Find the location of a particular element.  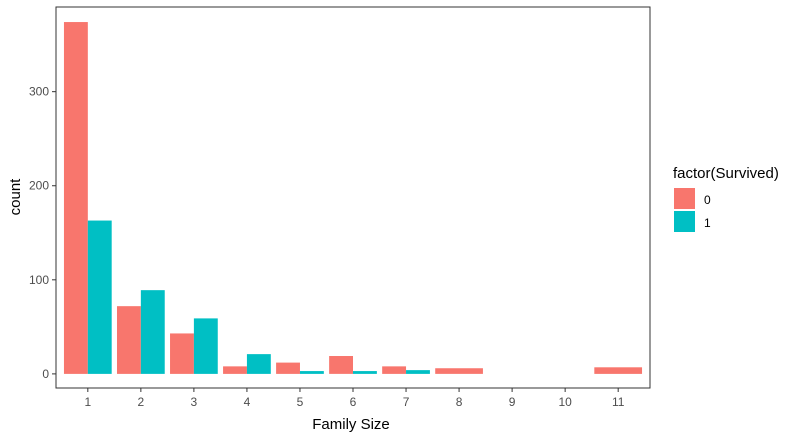

x-tick-label-4: 4 is located at coordinates (247, 402).